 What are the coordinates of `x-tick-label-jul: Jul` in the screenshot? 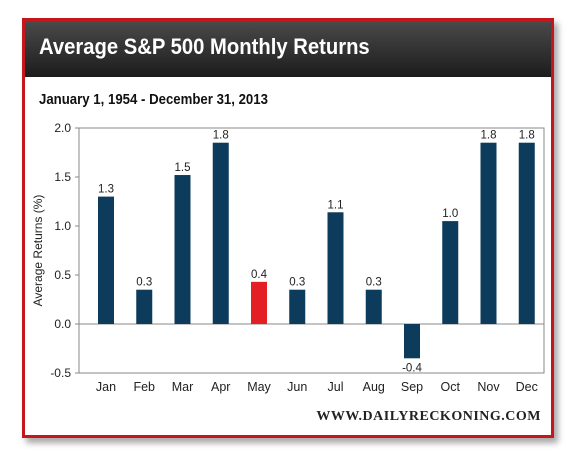 It's located at (336, 387).